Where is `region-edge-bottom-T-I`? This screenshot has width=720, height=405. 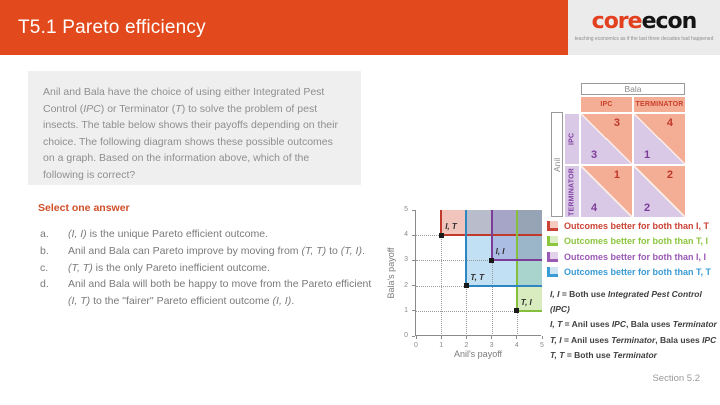
region-edge-bottom-T-I is located at coordinates (529, 310).